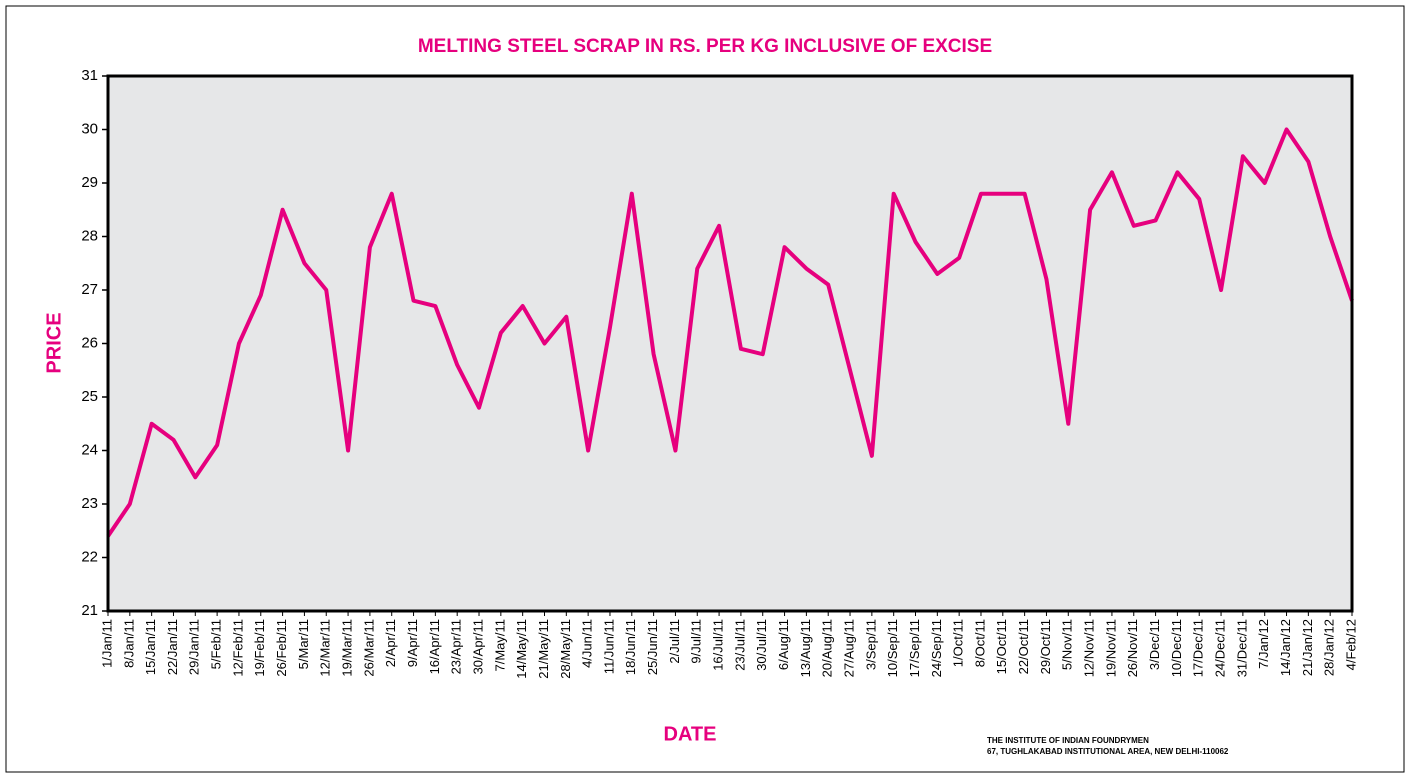 The width and height of the screenshot is (1410, 778). What do you see at coordinates (303, 644) in the screenshot?
I see `x-tick-label: 5/Mar/11` at bounding box center [303, 644].